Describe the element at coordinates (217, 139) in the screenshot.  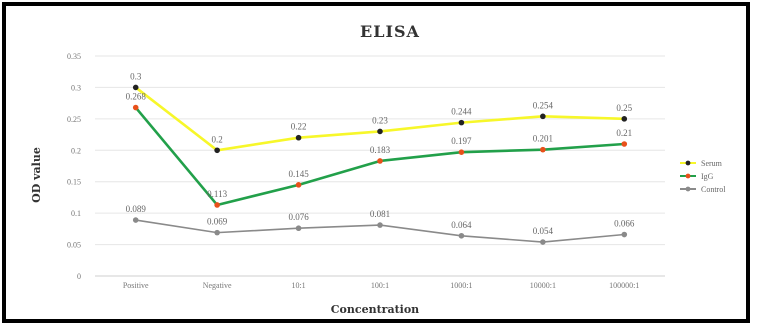
I see `data-label-serum: 0.2` at that location.